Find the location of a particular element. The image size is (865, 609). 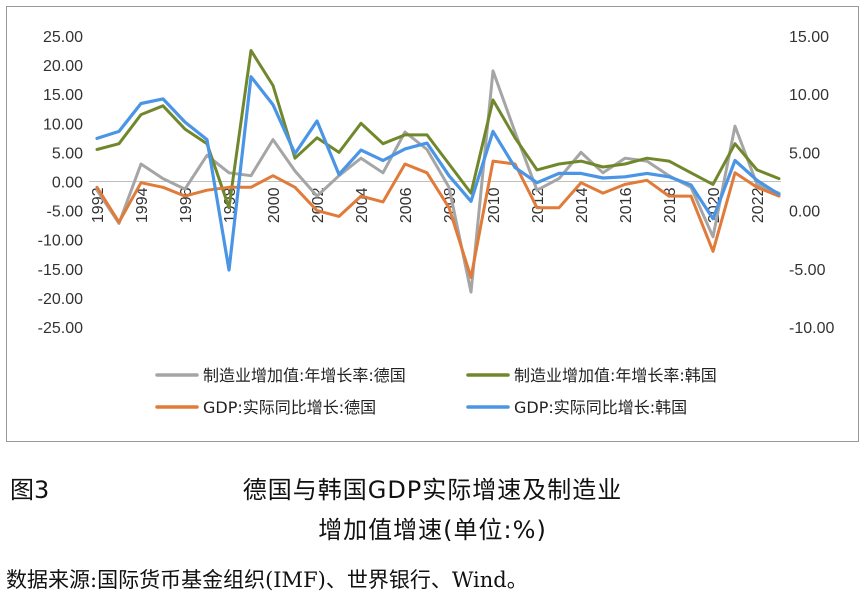

x-tick-label: 2010 is located at coordinates (494, 205).